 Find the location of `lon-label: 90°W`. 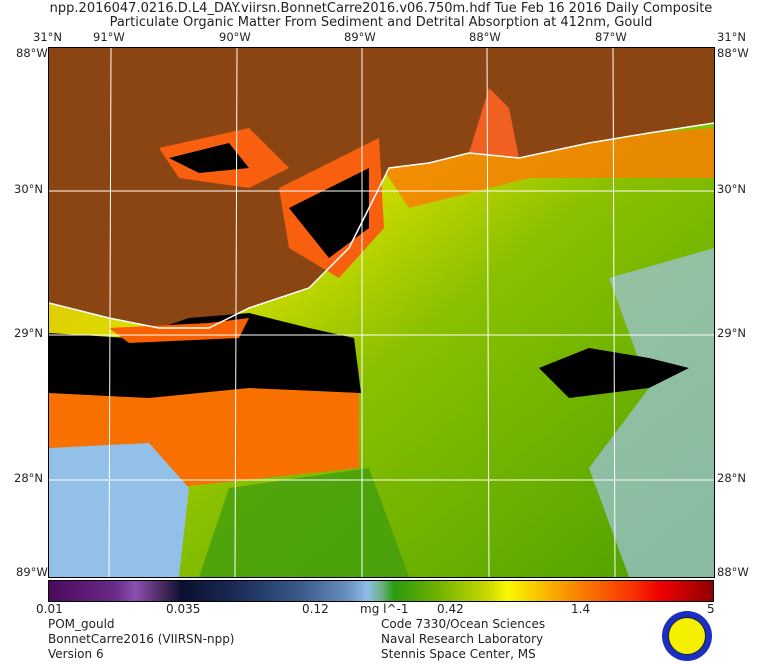

lon-label: 90°W is located at coordinates (235, 37).